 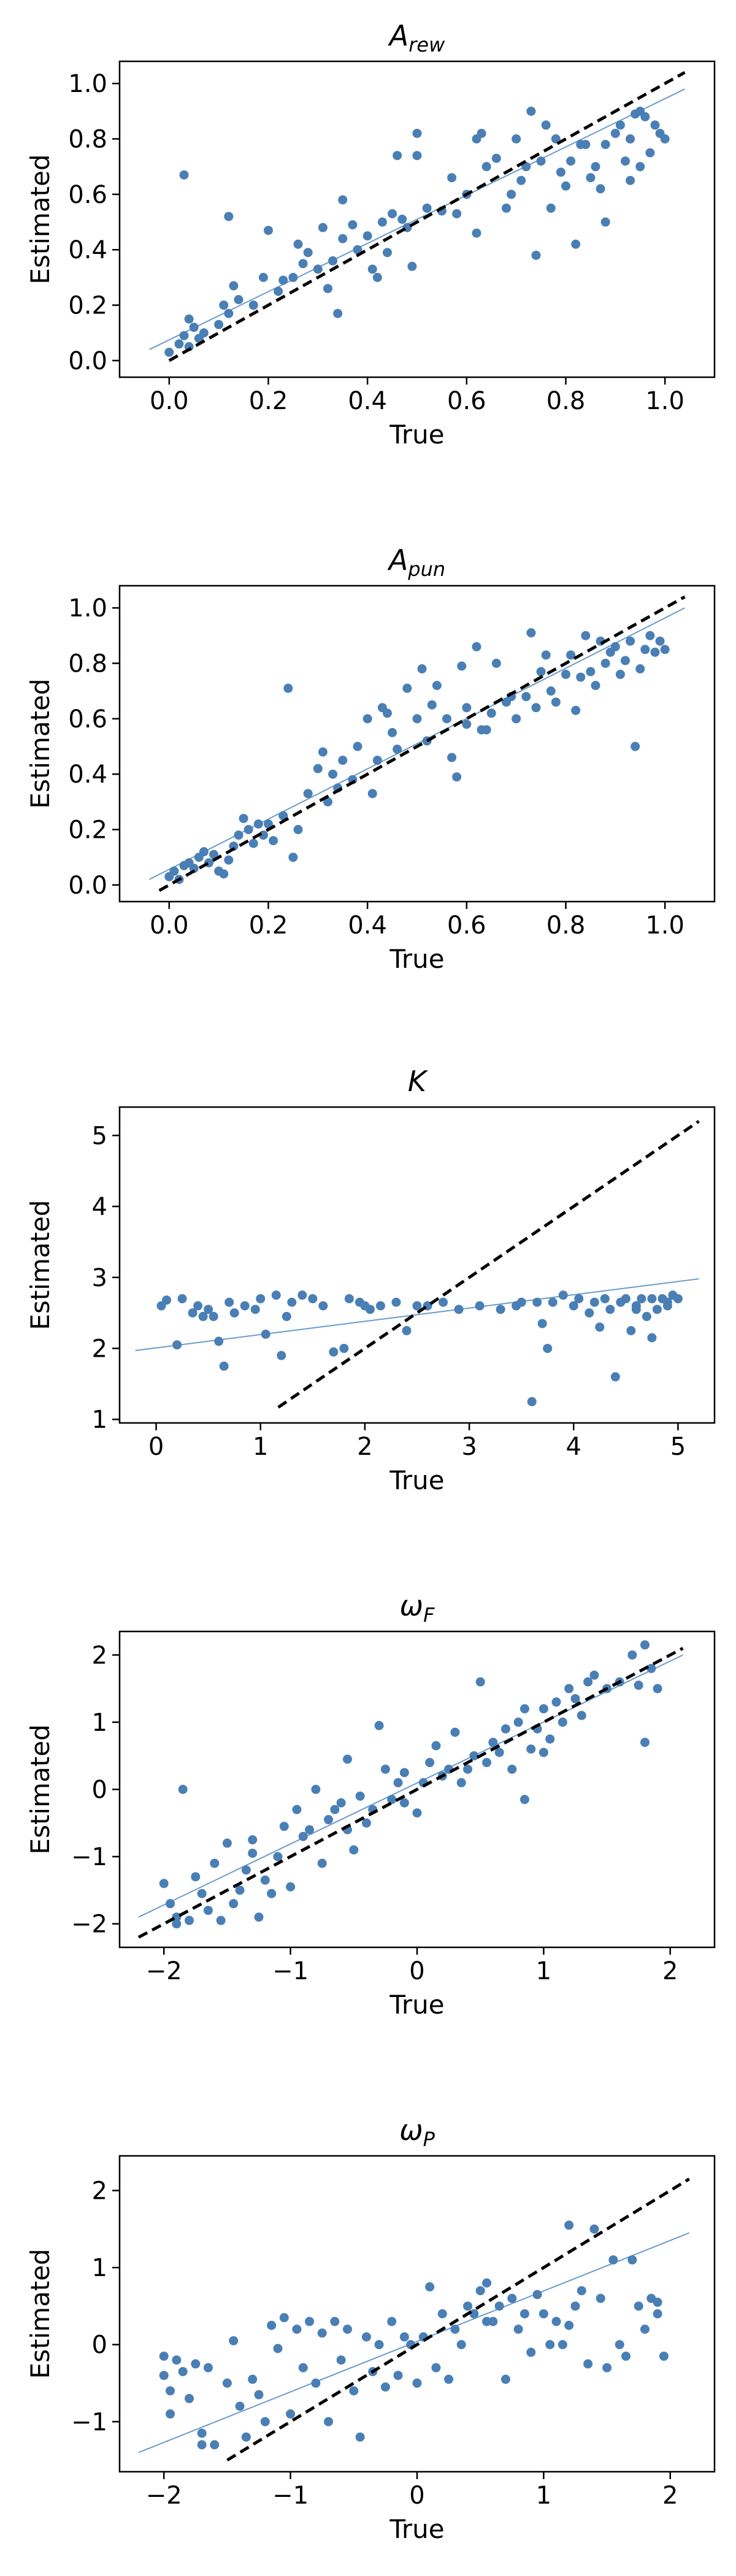 What do you see at coordinates (416, 37) in the screenshot?
I see `chart-title: Arew` at bounding box center [416, 37].